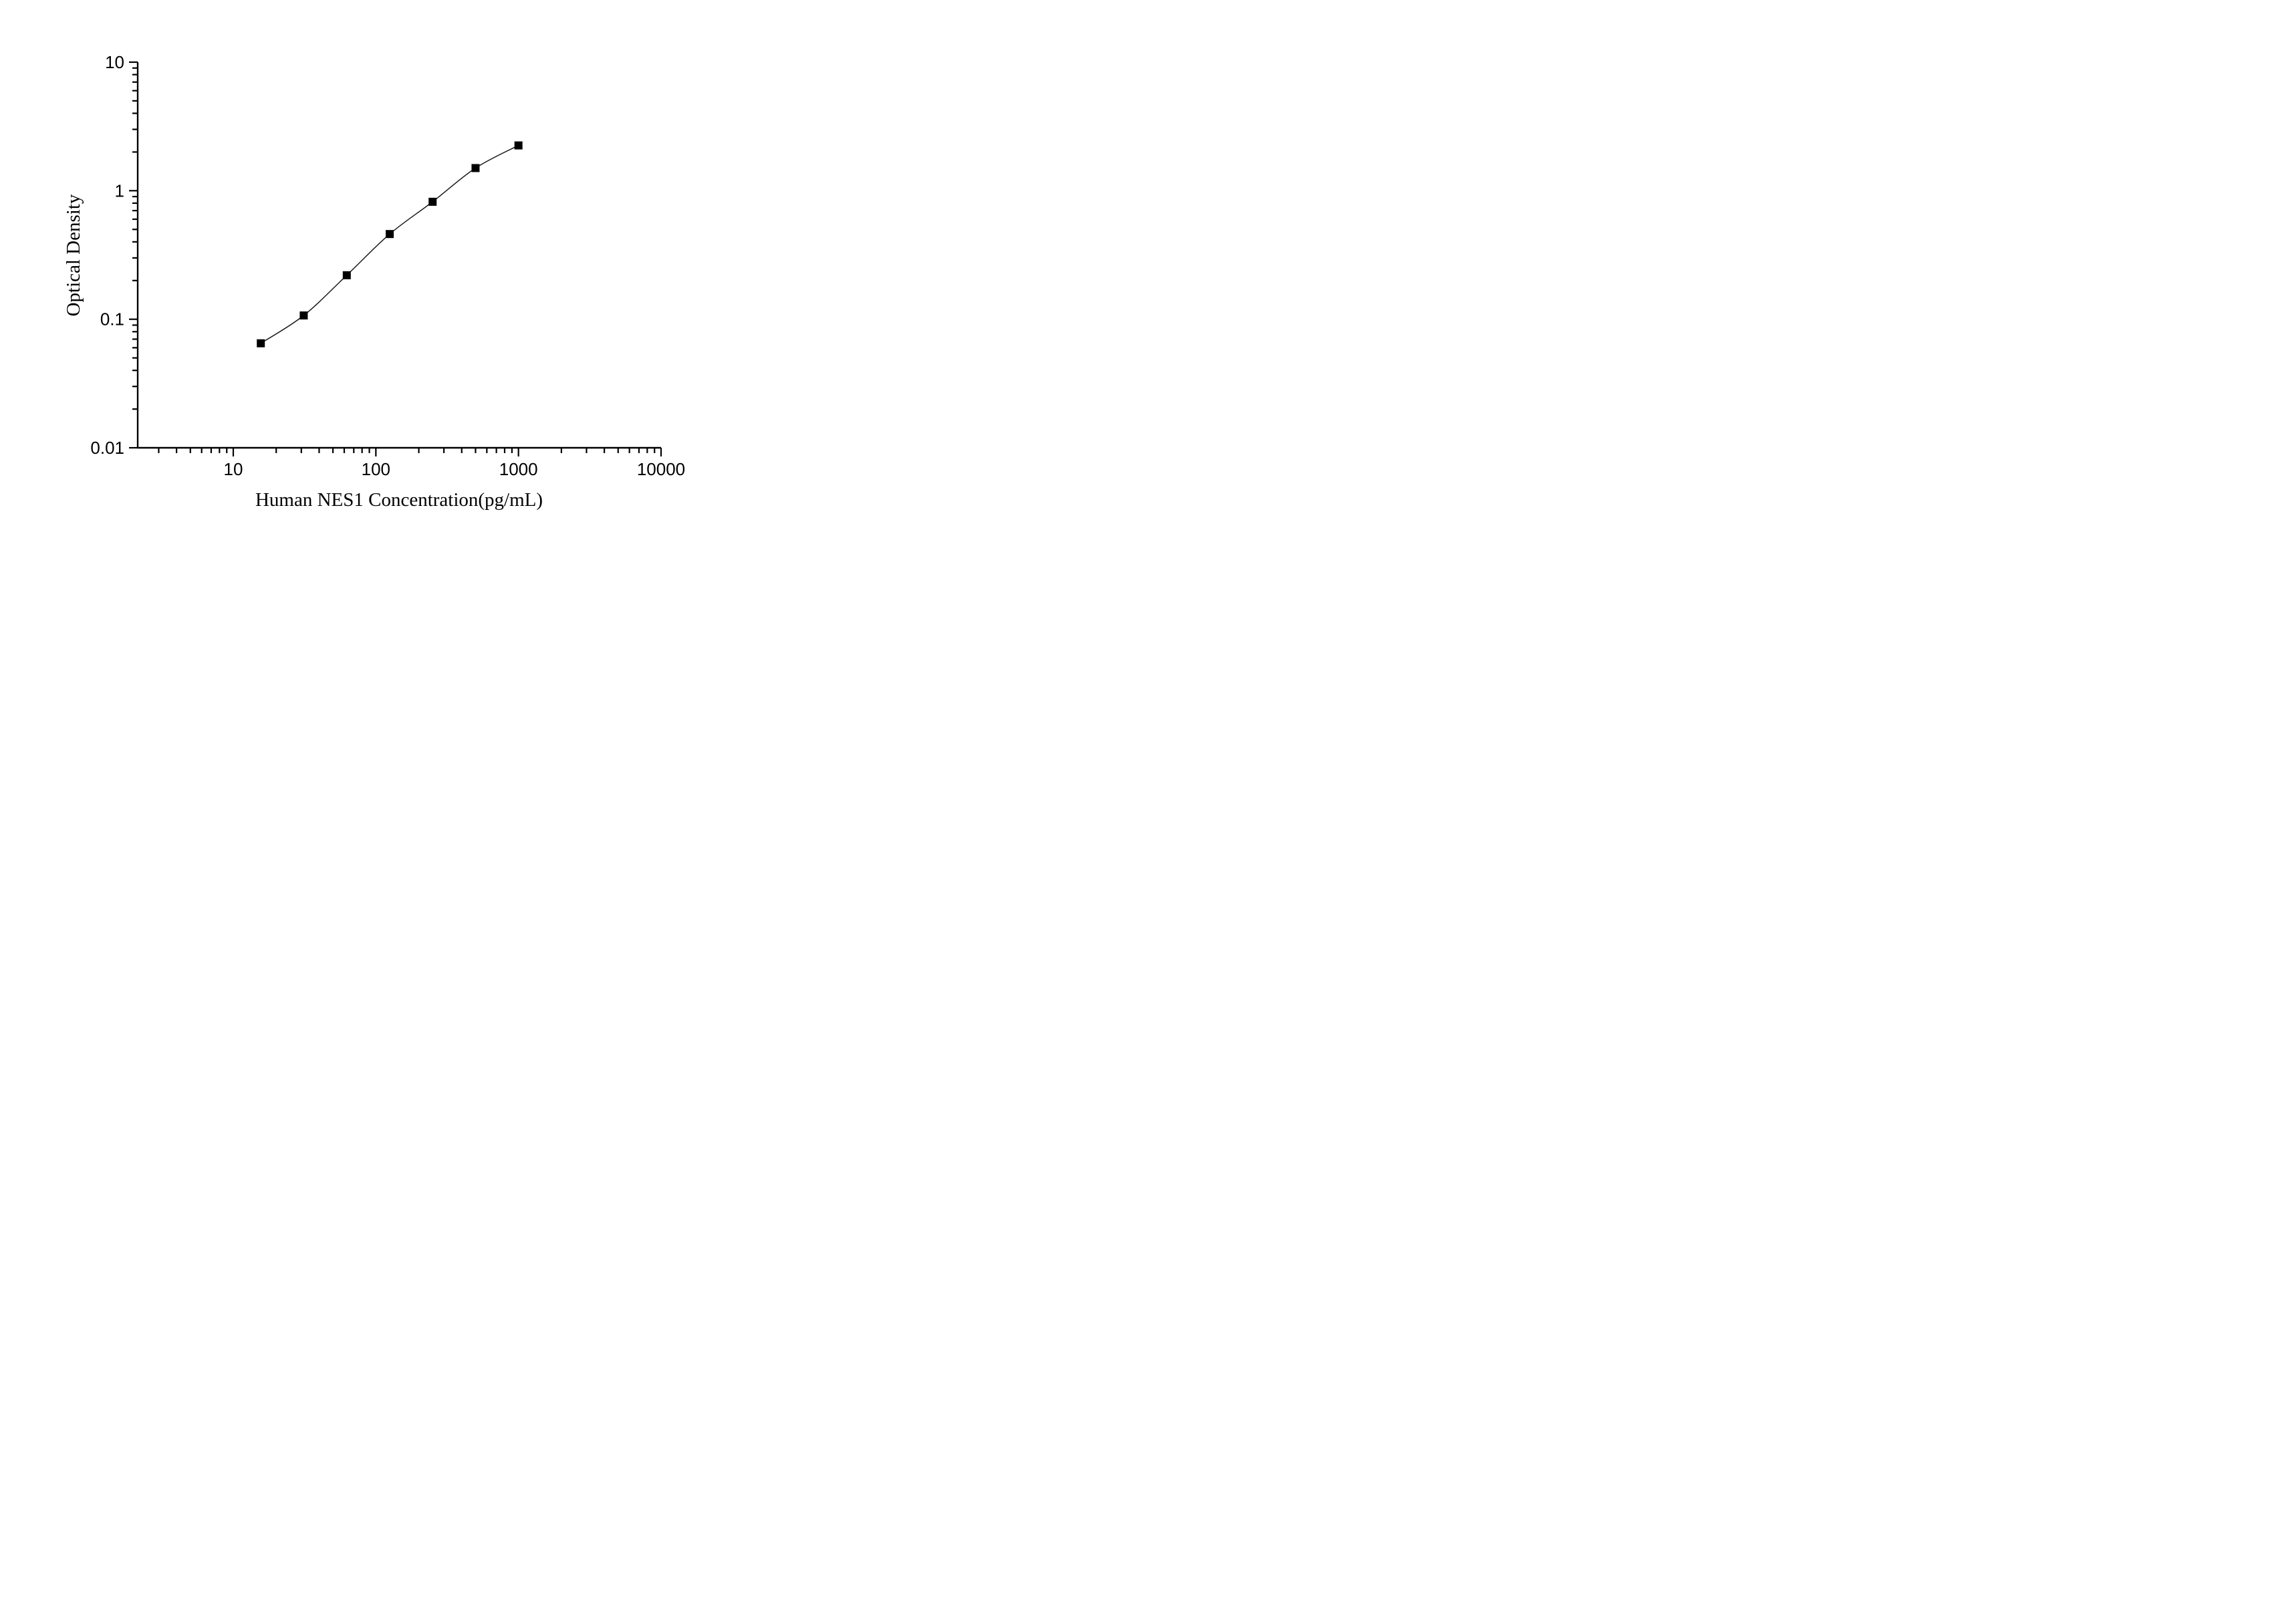 The image size is (2296, 1610). Describe the element at coordinates (107, 448) in the screenshot. I see `y-tick-label: 0.01` at that location.